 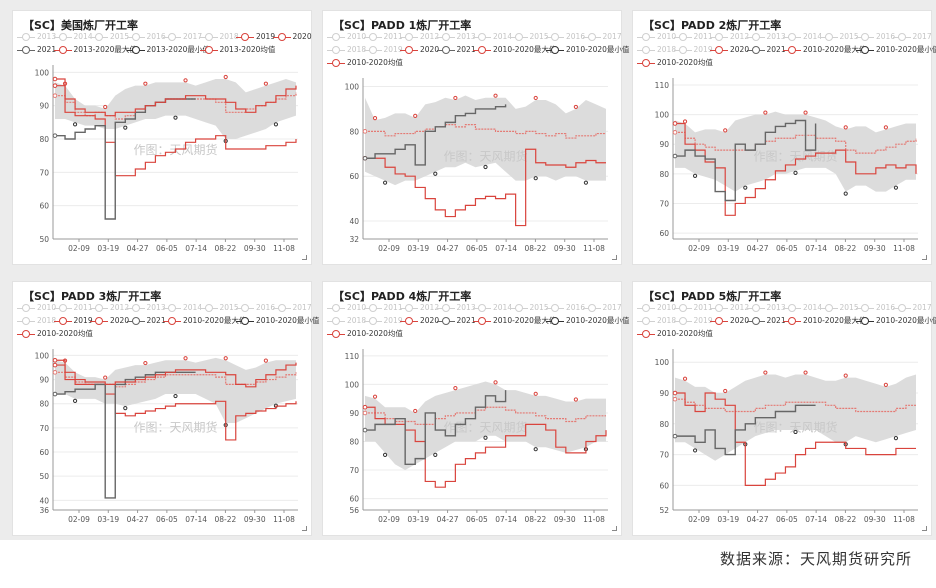 I want to click on legend-label: 2014, so click(x=193, y=307).